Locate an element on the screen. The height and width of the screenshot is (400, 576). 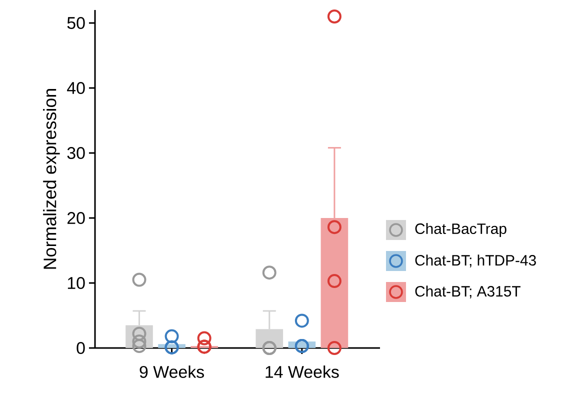
y-tick-label: 40 is located at coordinates (76, 88).